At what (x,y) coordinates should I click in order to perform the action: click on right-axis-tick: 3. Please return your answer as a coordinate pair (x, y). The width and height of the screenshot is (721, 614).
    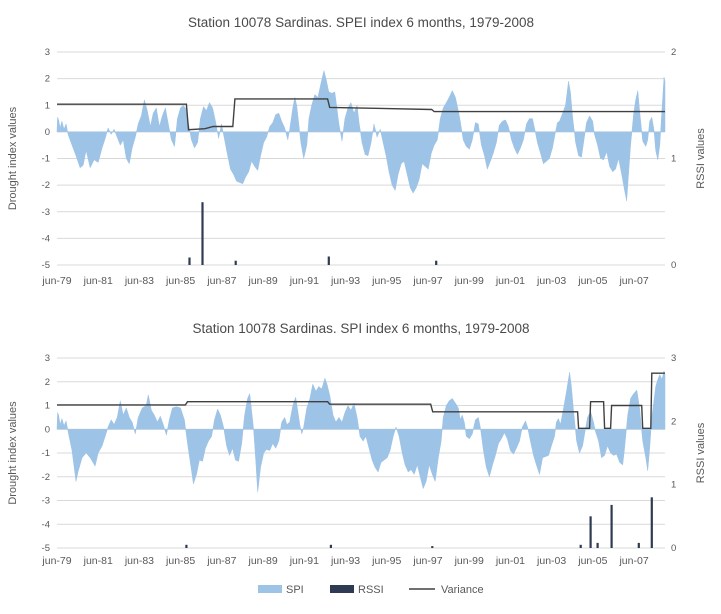
    Looking at the image, I should click on (673, 358).